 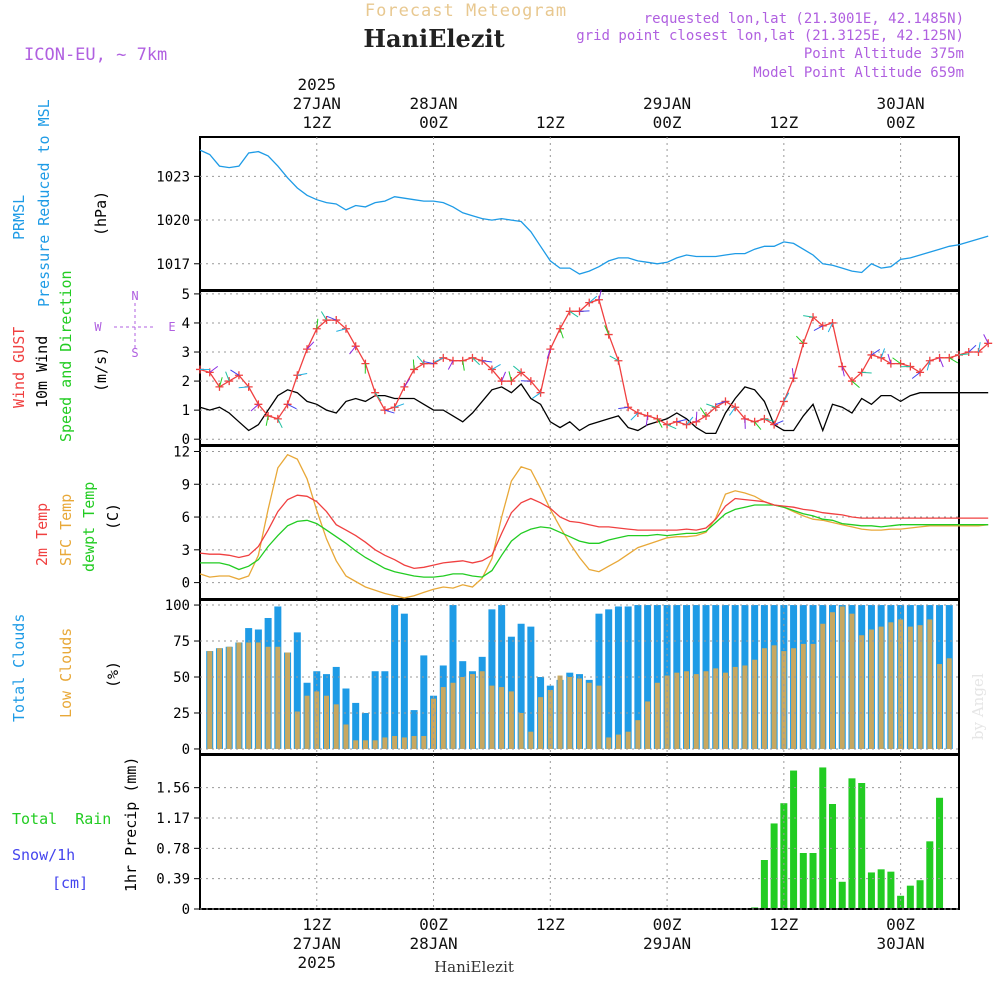 I want to click on low-clouds-label: Low Clouds, so click(x=66, y=673).